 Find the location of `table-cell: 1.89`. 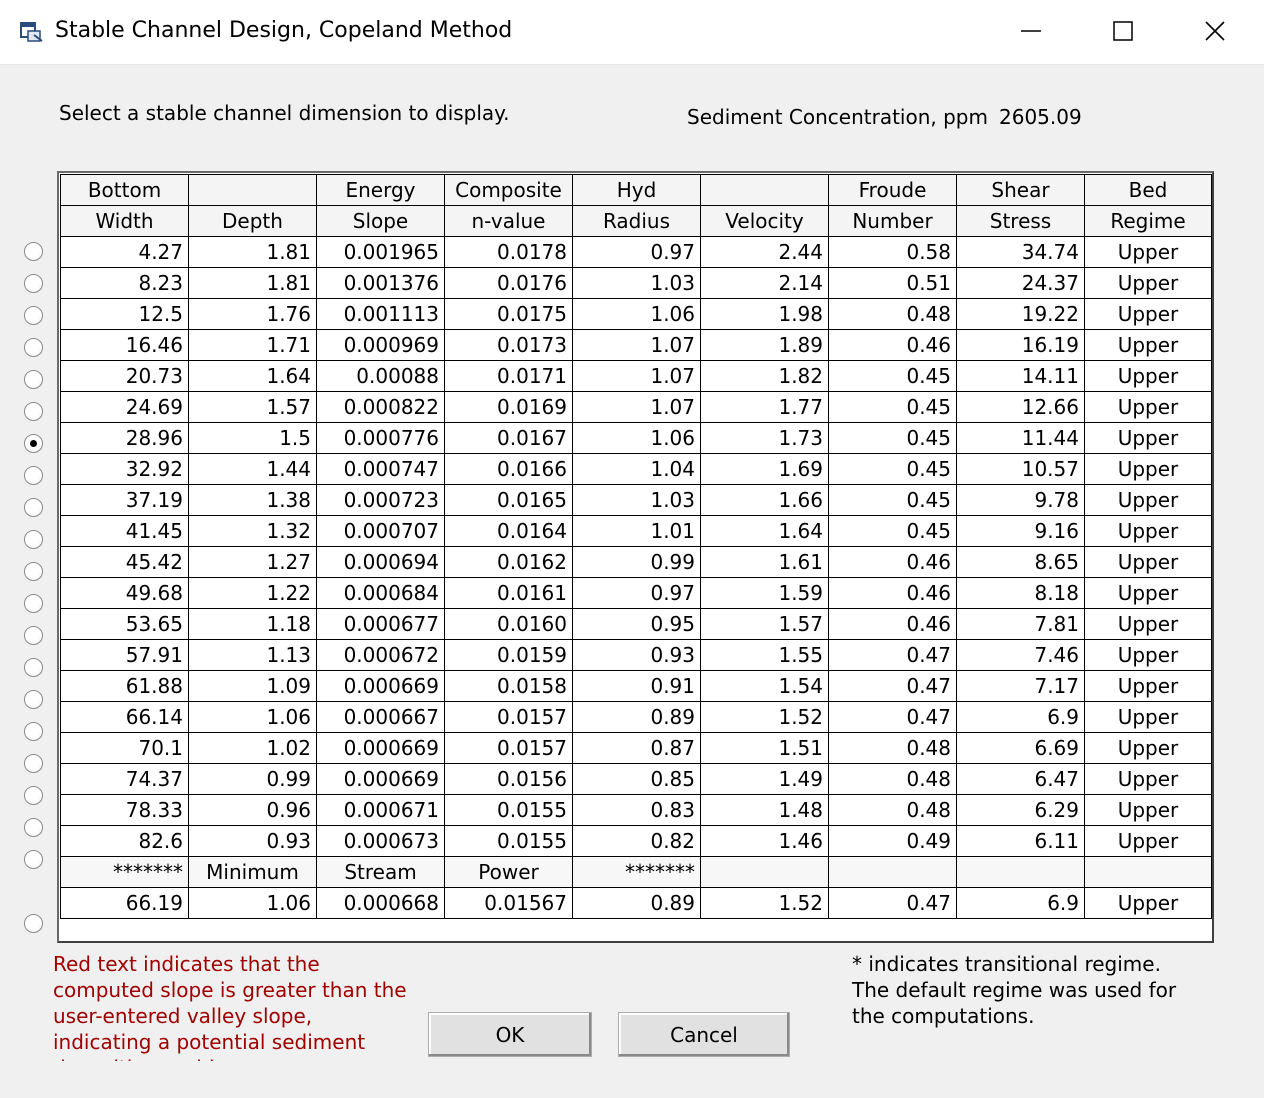

table-cell: 1.89 is located at coordinates (764, 345).